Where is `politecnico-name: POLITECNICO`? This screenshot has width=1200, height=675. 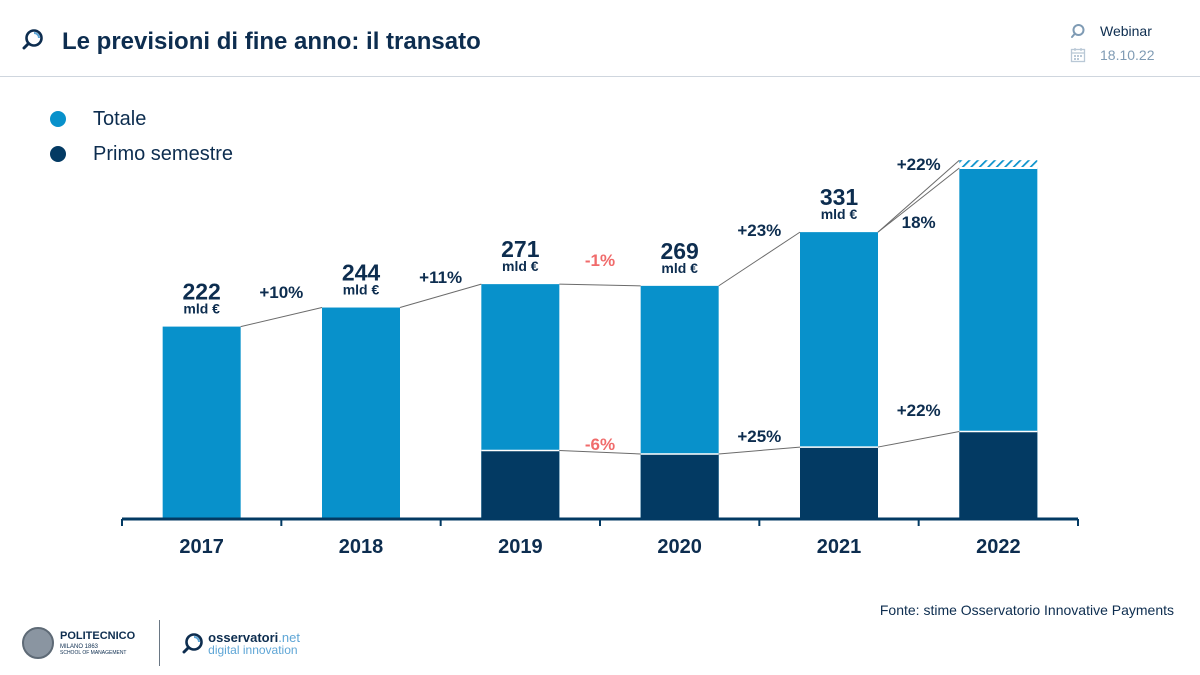
politecnico-name: POLITECNICO is located at coordinates (98, 635).